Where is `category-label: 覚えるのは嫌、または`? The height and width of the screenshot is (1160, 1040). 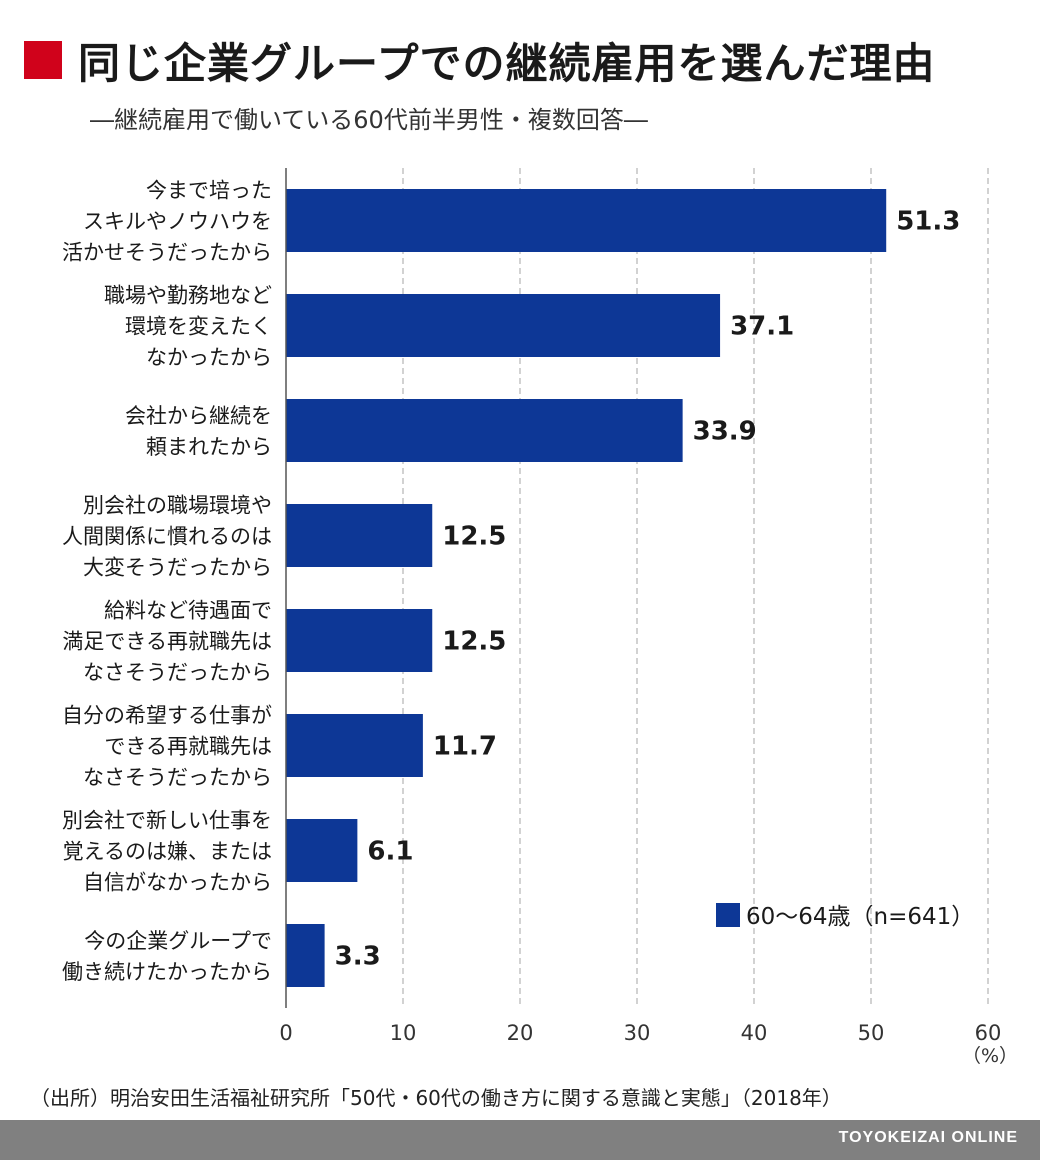 category-label: 覚えるのは嫌、または is located at coordinates (167, 852).